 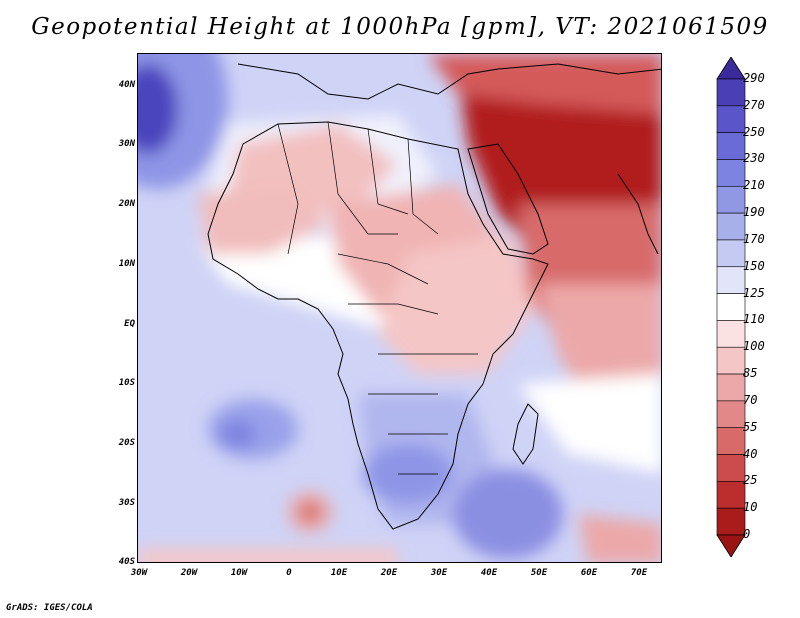 I want to click on colorbar-tick-label: 170, so click(x=754, y=238).